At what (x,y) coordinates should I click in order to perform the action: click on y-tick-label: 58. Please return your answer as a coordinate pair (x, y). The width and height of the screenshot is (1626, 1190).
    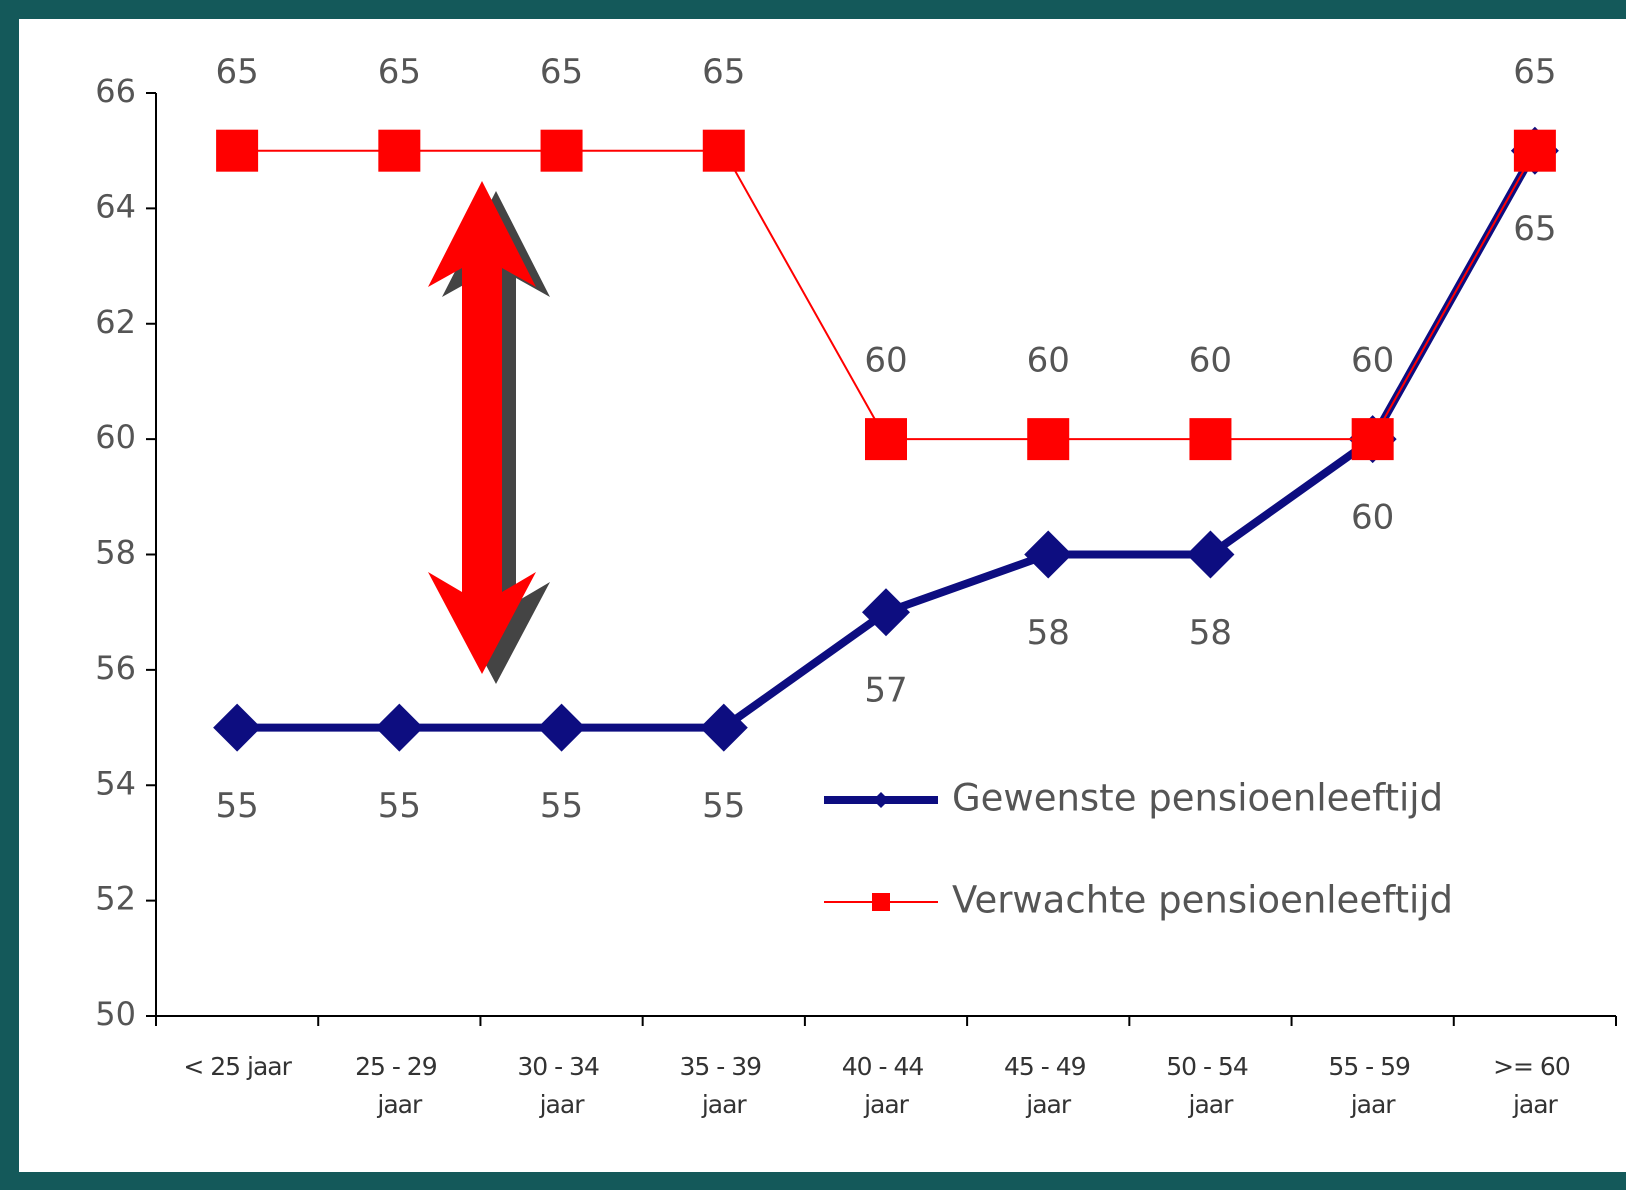
    Looking at the image, I should click on (115, 553).